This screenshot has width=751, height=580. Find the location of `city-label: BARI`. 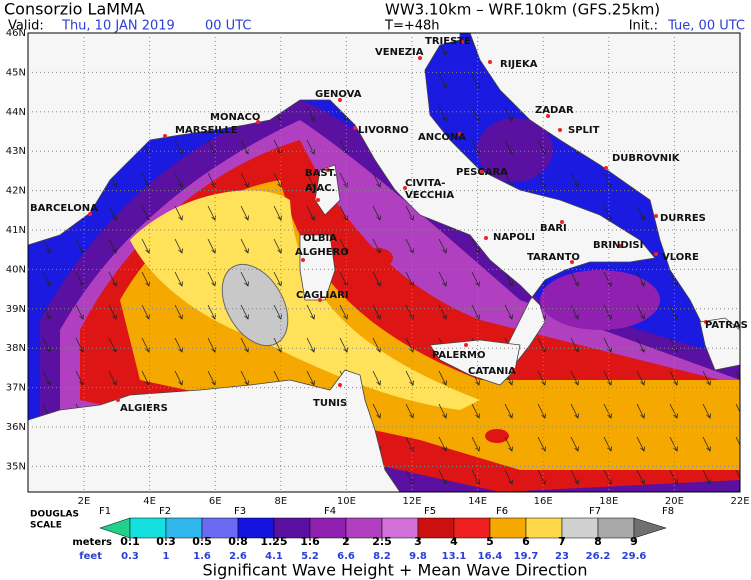

city-label: BARI is located at coordinates (553, 228).